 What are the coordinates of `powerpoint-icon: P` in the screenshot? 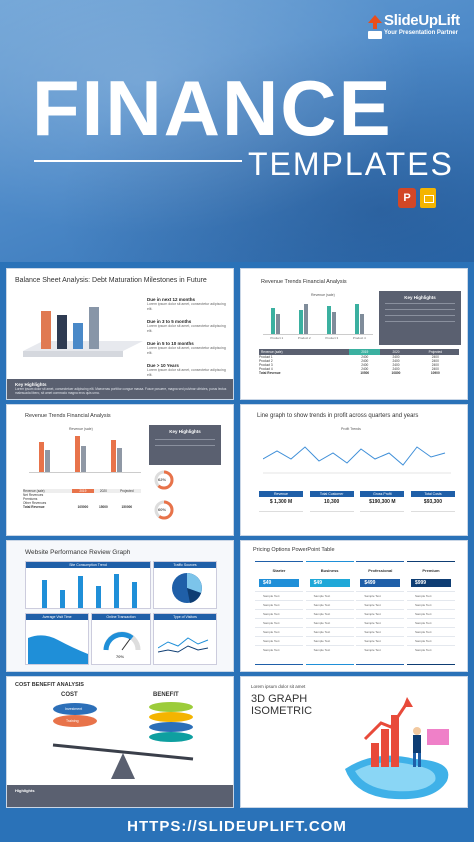 It's located at (407, 198).